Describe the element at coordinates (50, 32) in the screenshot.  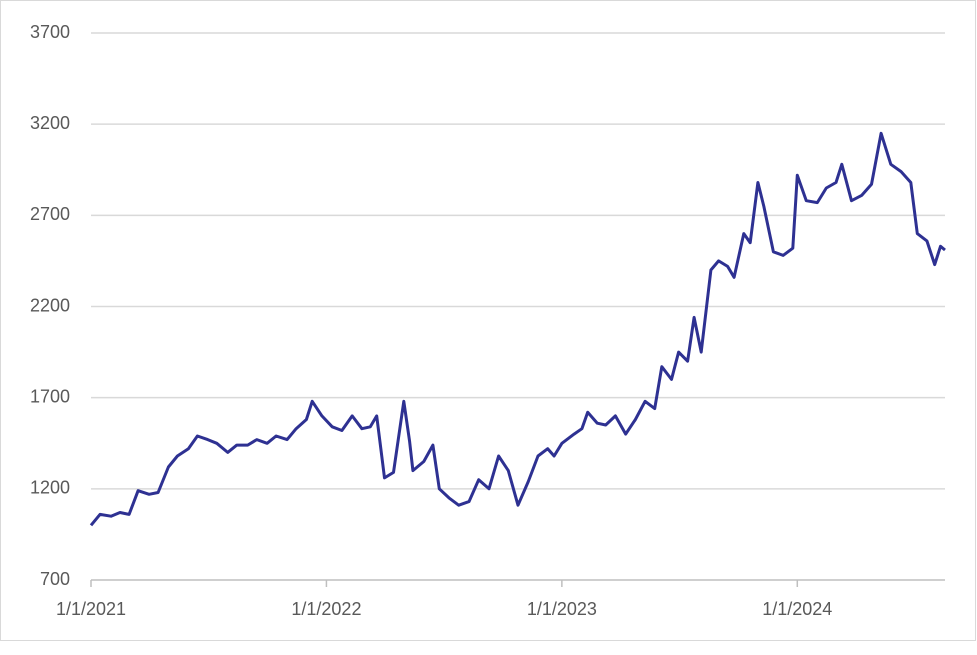
I see `y-tick-label: 3700` at that location.